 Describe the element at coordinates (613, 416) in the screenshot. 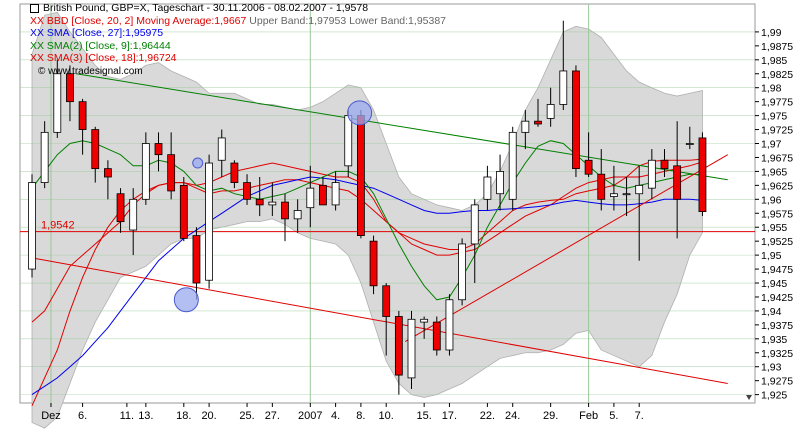

I see `x-tick-label: 5.` at that location.